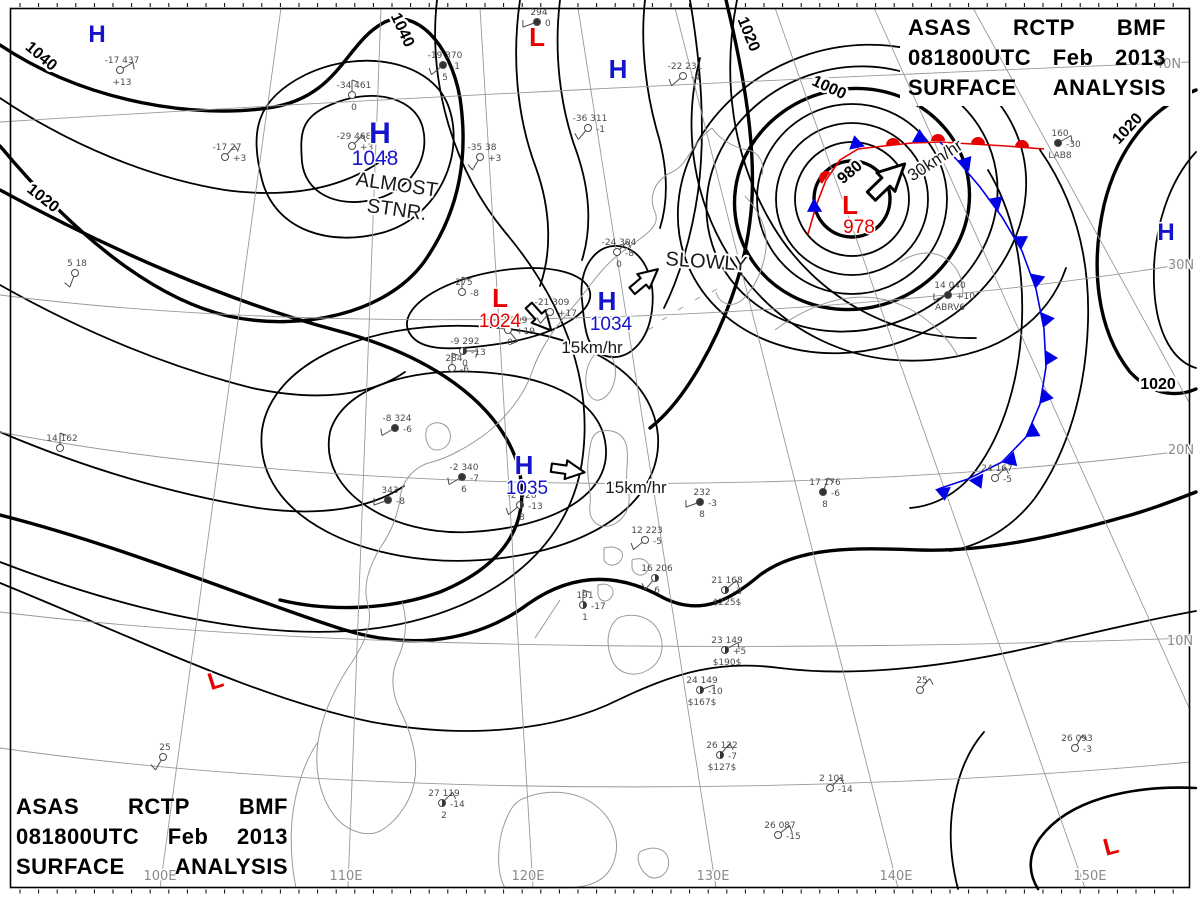 Image resolution: width=1200 pixels, height=900 pixels. Describe the element at coordinates (1081, 206) in the screenshot. I see `meridian-line` at that location.